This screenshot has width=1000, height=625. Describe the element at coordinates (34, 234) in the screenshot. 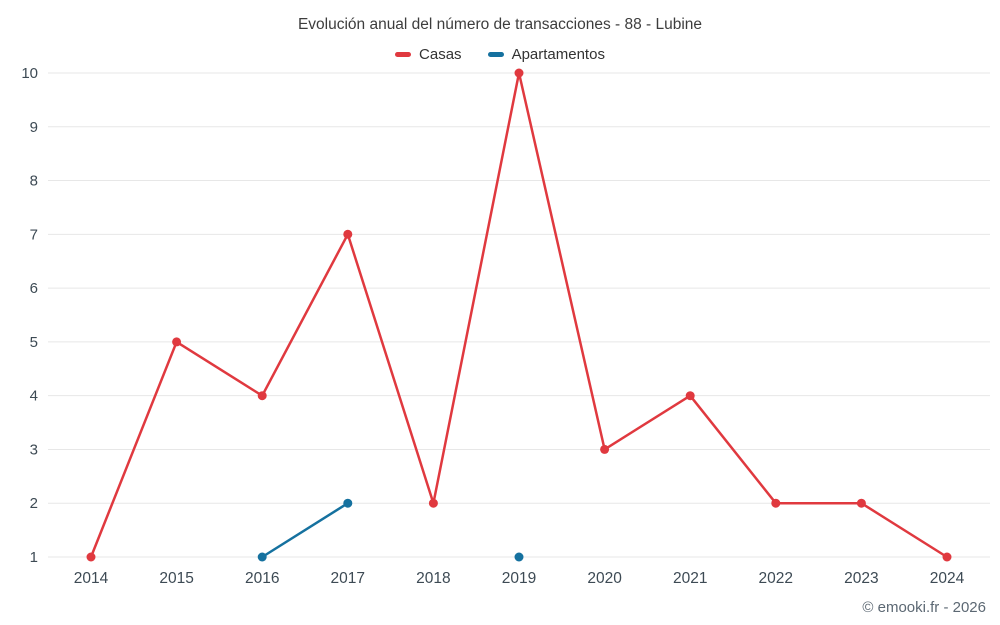

I see `y-tick-label: 7` at that location.